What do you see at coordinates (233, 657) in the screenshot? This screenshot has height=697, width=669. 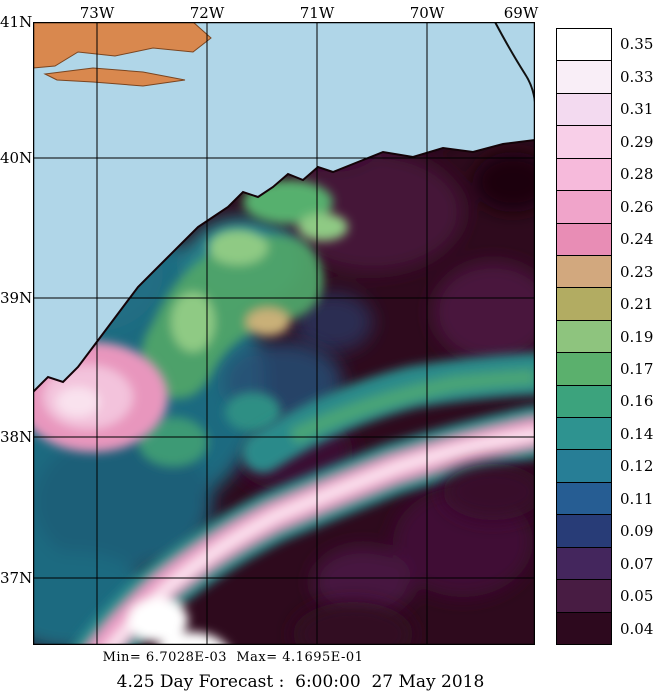 I see `min-max-stats: Min= 6.7028E-03 Max= 4.1695E-01` at bounding box center [233, 657].